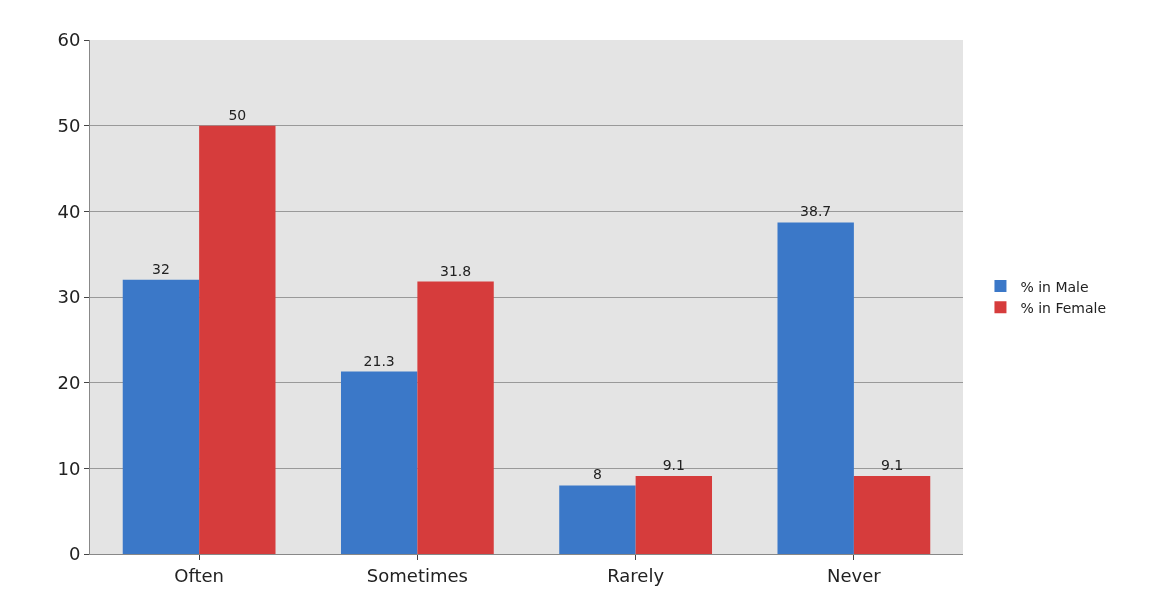 The image size is (1163, 614). Describe the element at coordinates (69, 211) in the screenshot. I see `y-tick-label: 40` at that location.